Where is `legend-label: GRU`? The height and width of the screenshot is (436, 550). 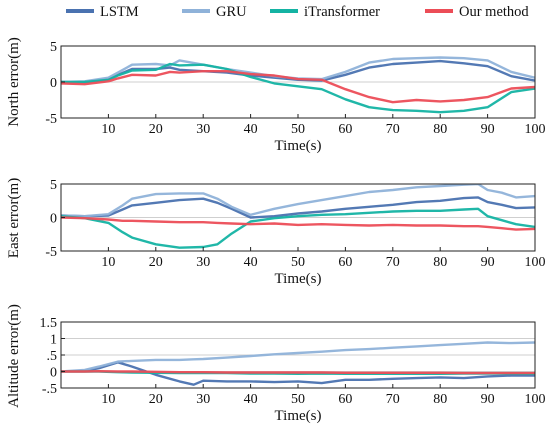 legend-label: GRU is located at coordinates (231, 12).